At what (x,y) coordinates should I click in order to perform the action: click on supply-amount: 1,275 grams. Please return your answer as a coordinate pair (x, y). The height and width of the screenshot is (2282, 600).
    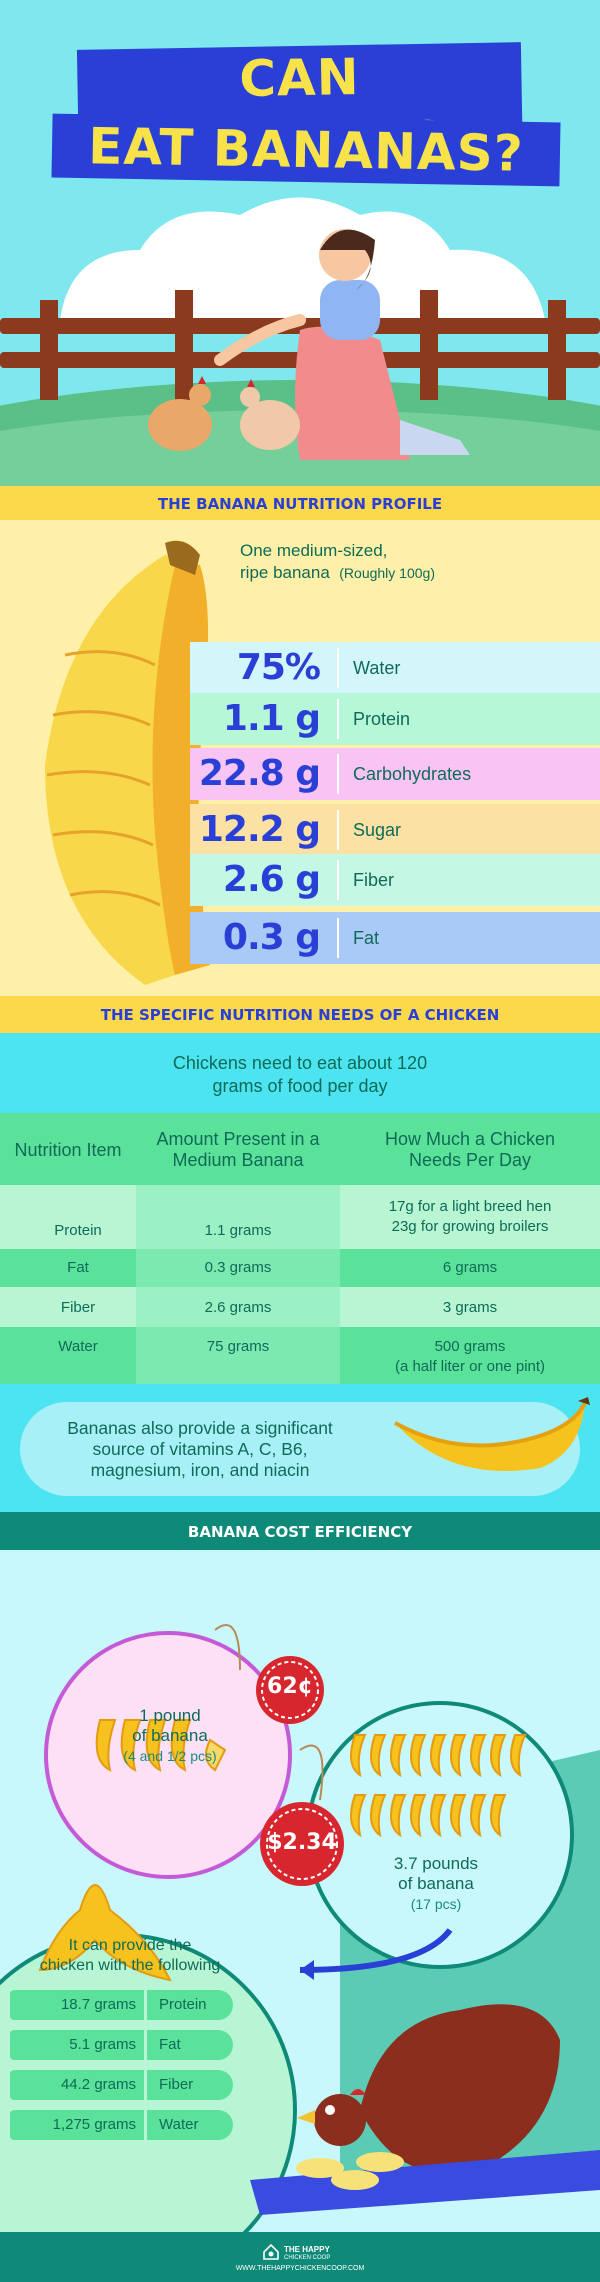
    Looking at the image, I should click on (77, 2125).